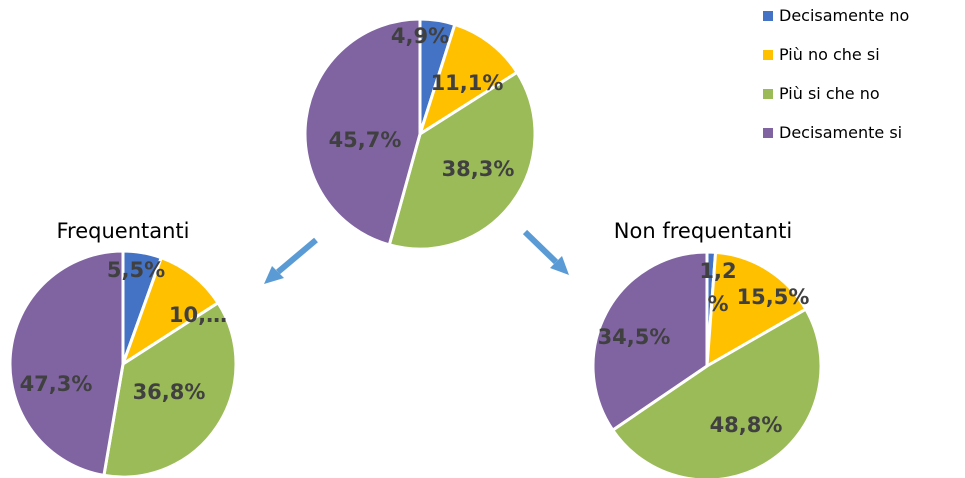  I want to click on data-label-frequentanti-2: 36,8%, so click(169, 392).